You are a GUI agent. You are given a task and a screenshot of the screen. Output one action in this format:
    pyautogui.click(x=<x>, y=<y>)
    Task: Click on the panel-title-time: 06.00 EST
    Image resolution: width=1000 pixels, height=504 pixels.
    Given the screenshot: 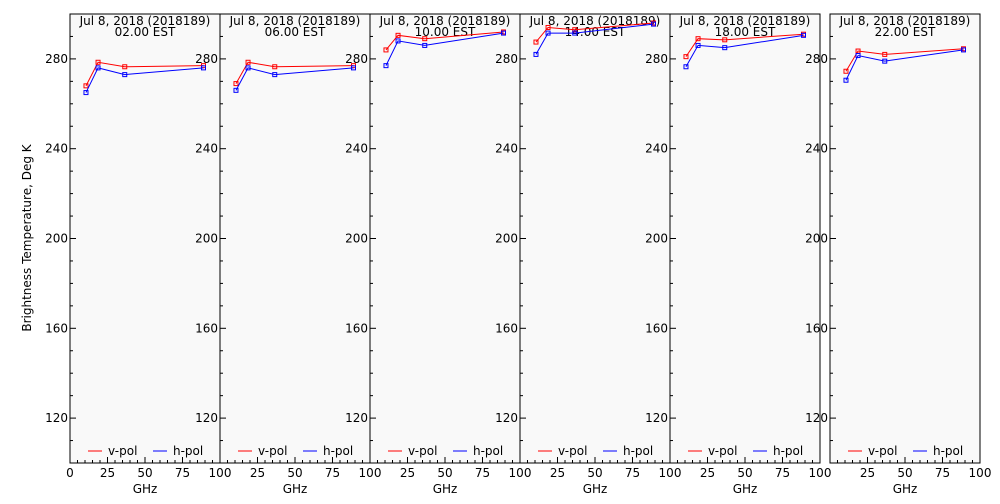 What is the action you would take?
    pyautogui.click(x=295, y=32)
    